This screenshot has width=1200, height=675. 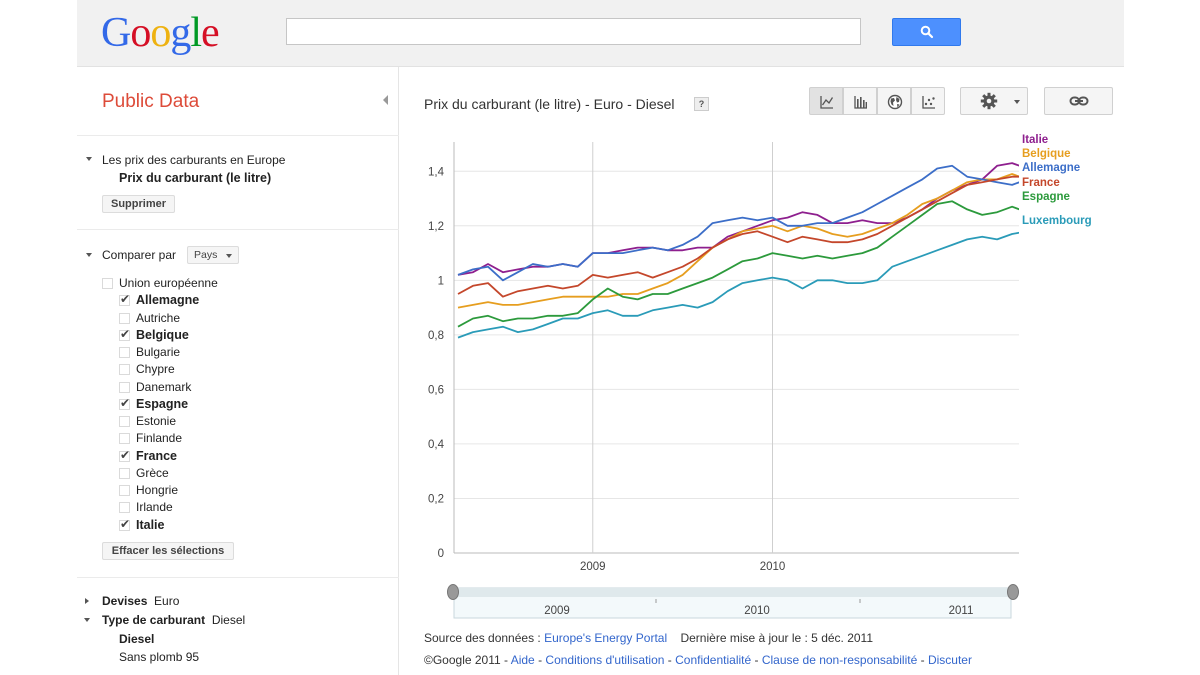 I want to click on series-line-espagne, so click(x=738, y=262).